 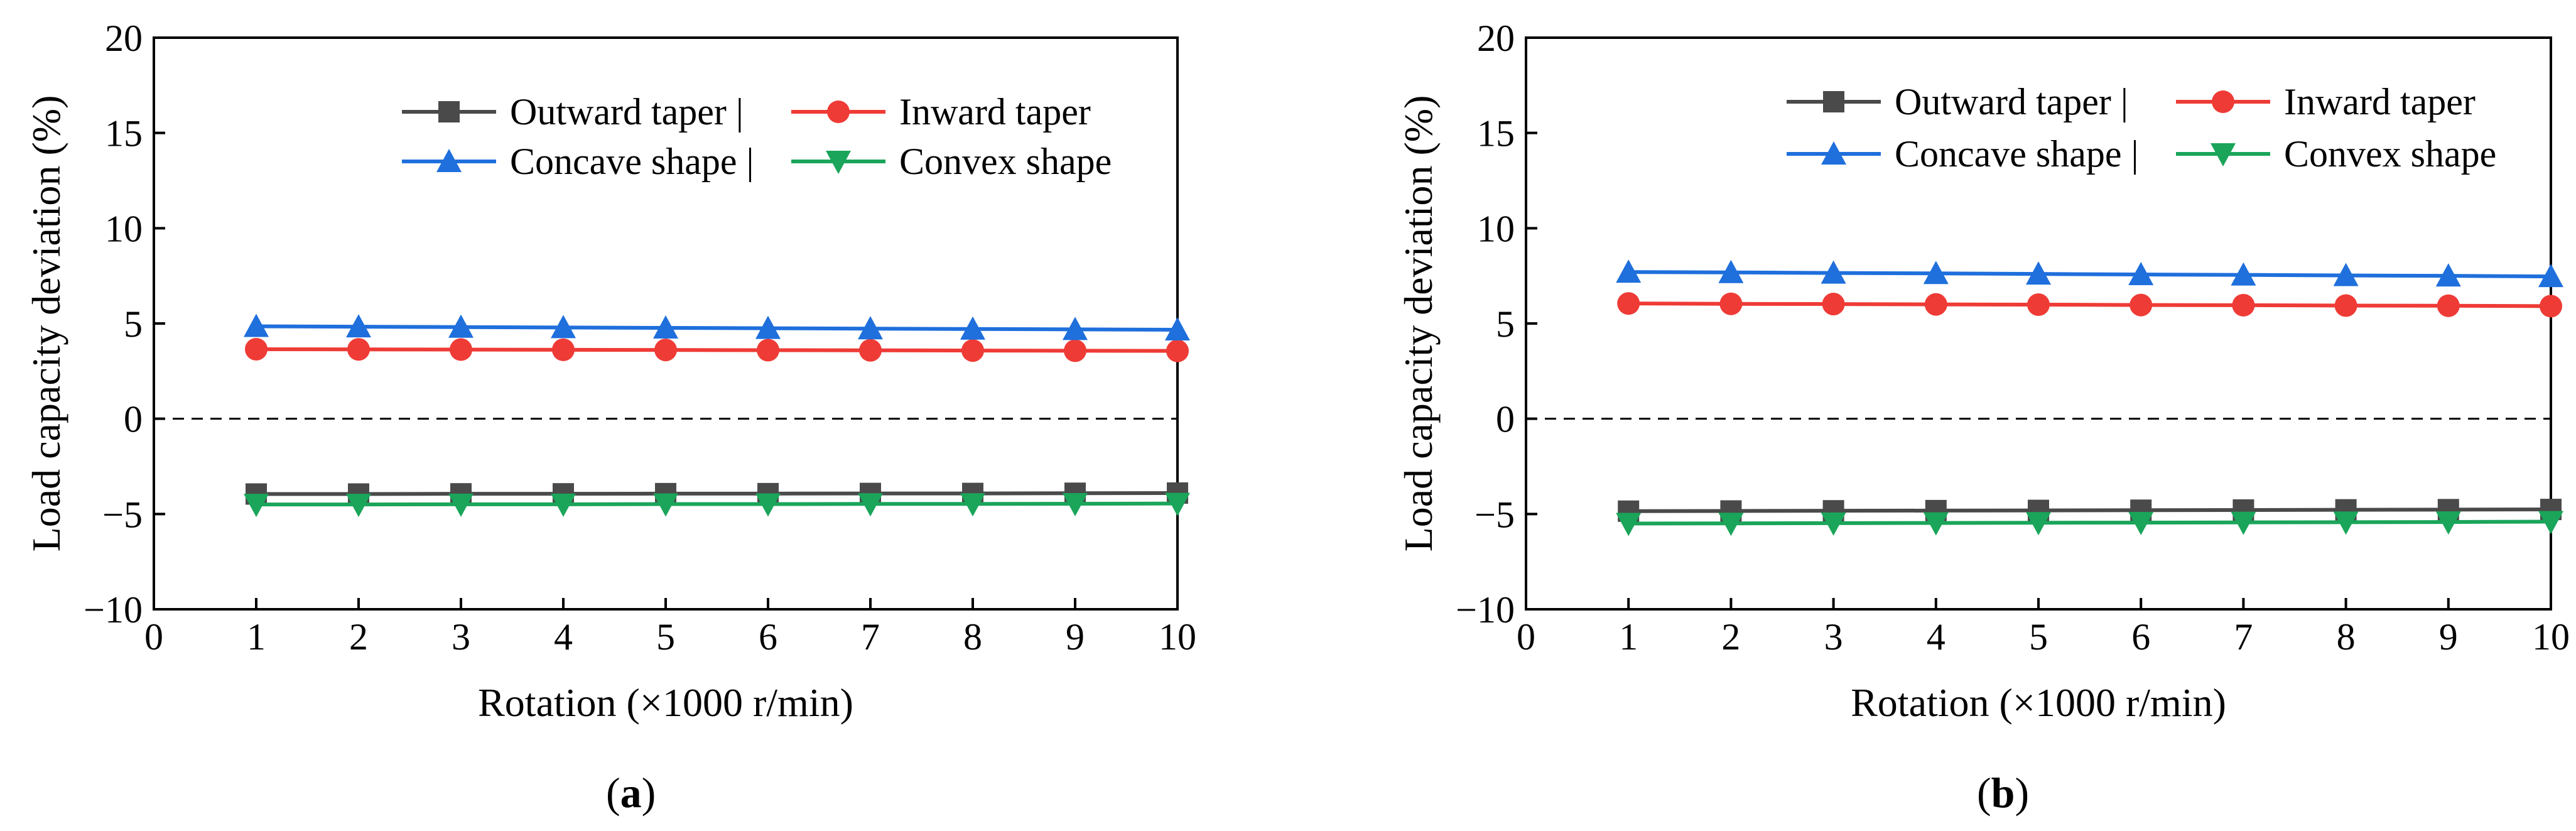 I want to click on panel-label-close: ), so click(x=2022, y=793).